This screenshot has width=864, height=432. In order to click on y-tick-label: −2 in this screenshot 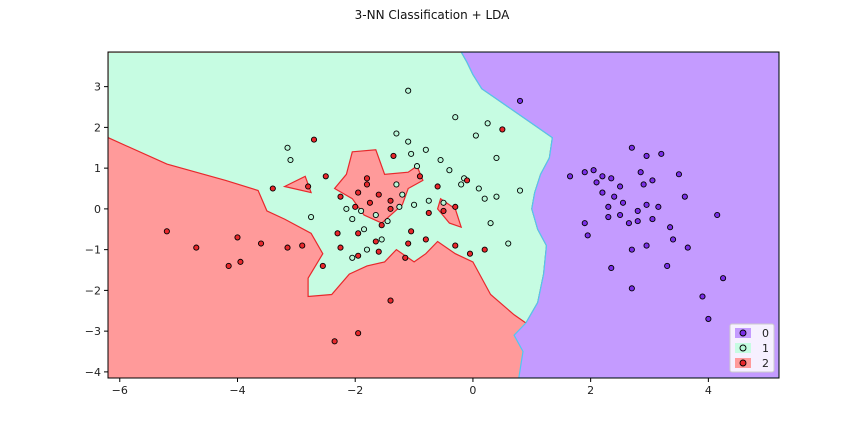, I will do `click(93, 290)`.